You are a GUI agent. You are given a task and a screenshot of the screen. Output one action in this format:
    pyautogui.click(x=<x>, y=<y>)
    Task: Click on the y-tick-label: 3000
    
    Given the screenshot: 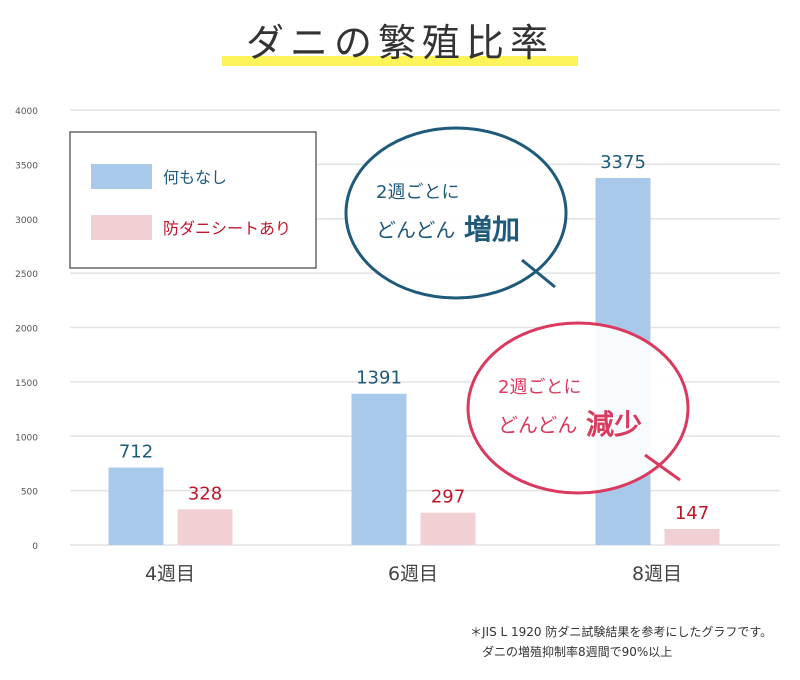 What is the action you would take?
    pyautogui.click(x=26, y=221)
    